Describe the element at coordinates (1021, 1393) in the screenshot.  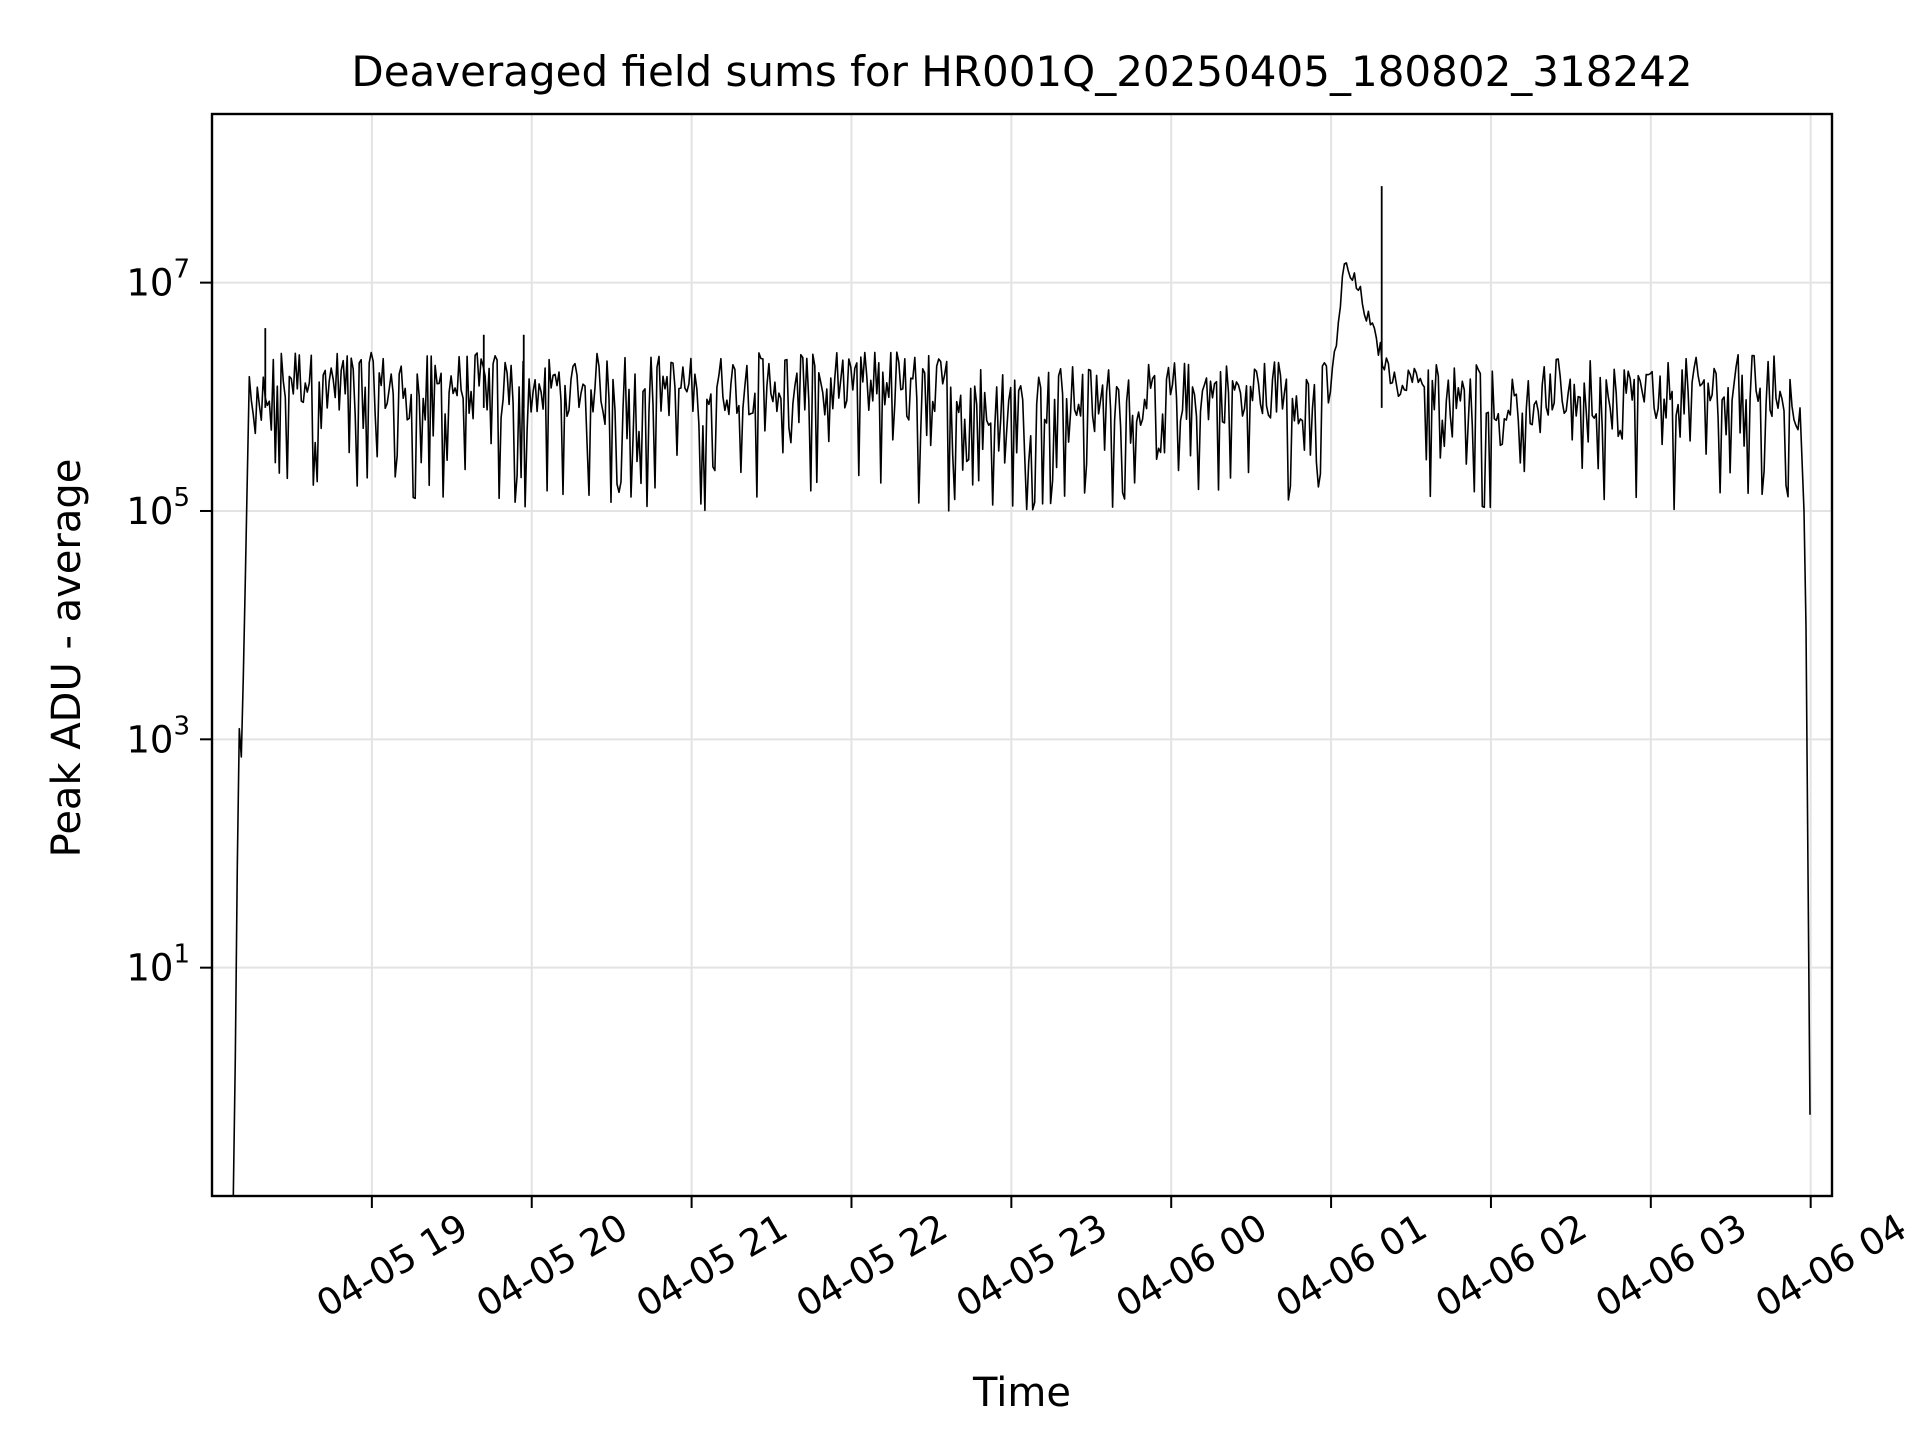
I see `x-axis-label: Time` at that location.